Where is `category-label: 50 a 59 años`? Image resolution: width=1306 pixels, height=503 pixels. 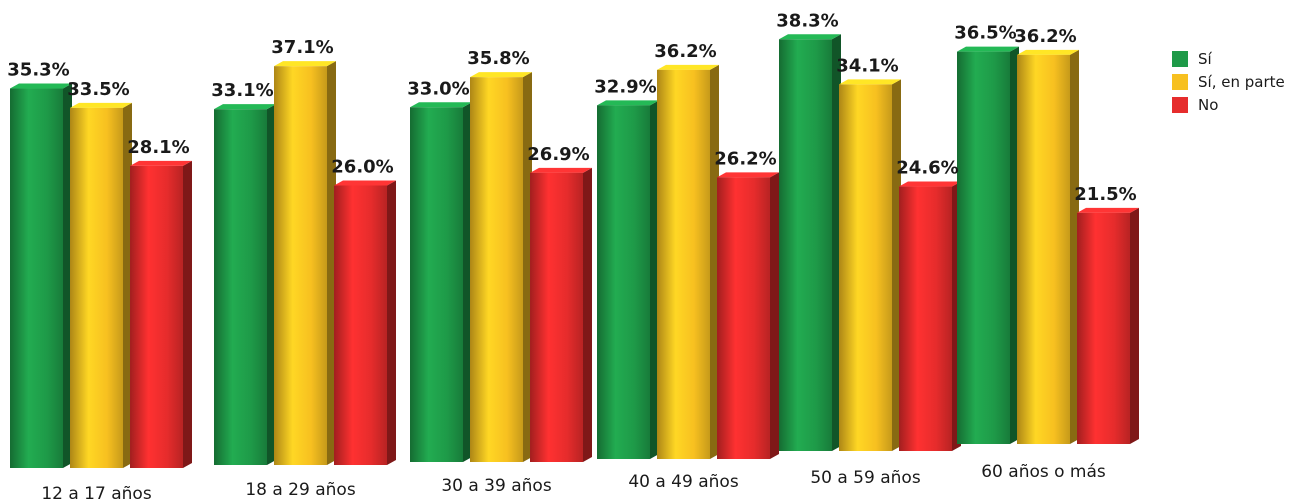 category-label: 50 a 59 años is located at coordinates (865, 478).